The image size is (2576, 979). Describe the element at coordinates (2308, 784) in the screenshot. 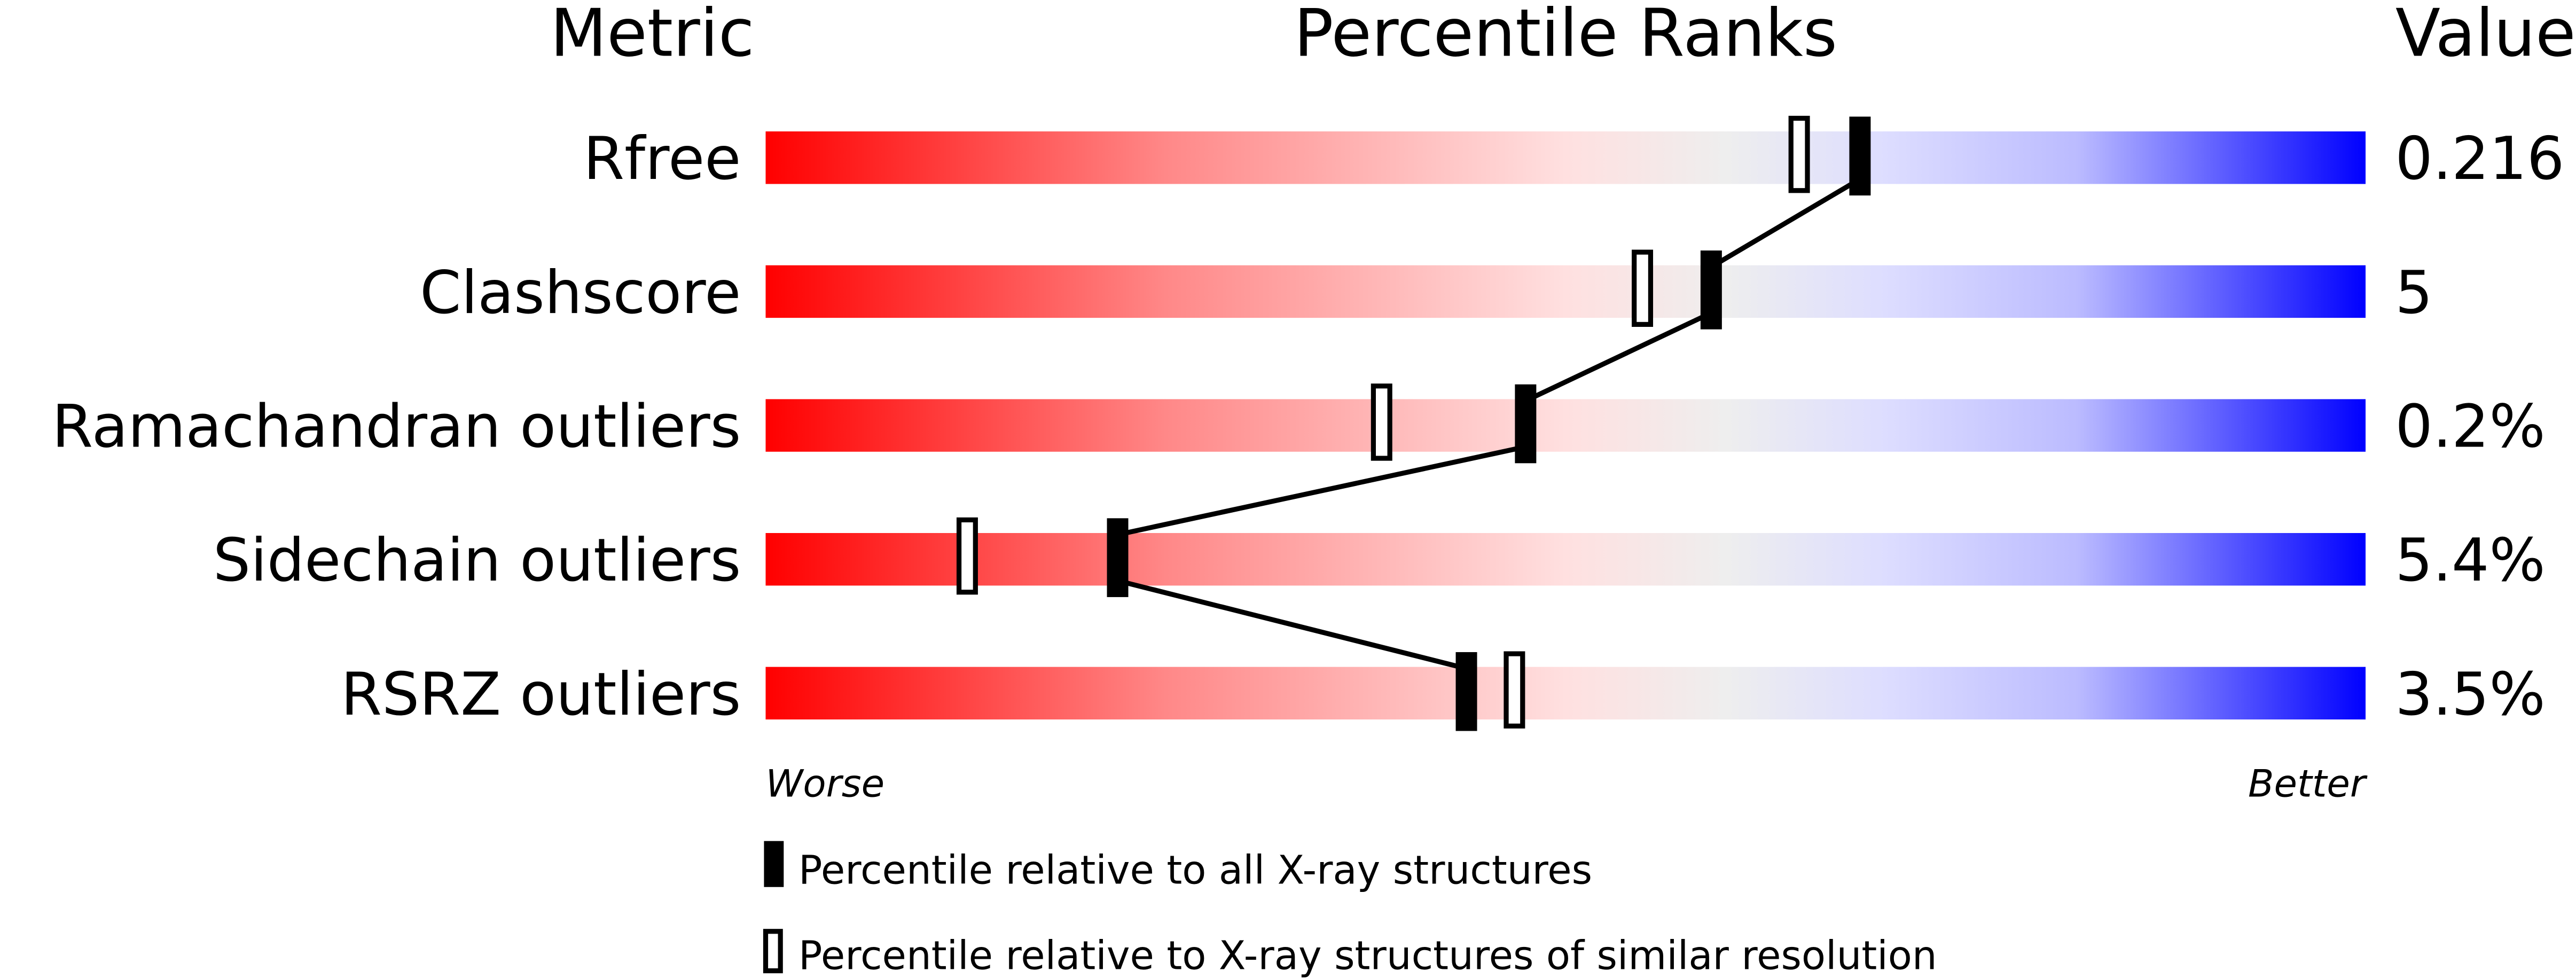

I see `better-label: Better` at that location.